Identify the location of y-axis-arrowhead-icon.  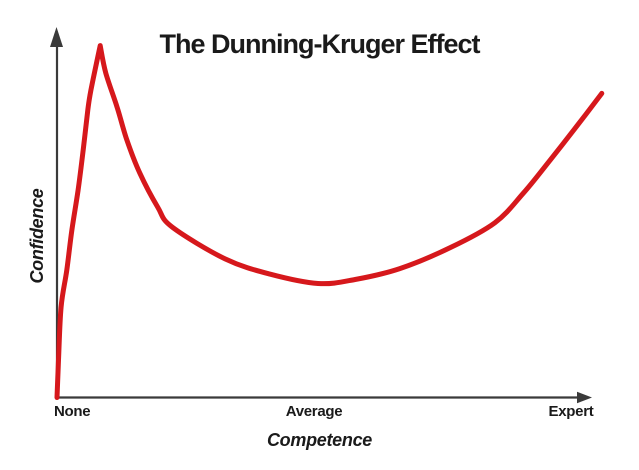
(56, 37).